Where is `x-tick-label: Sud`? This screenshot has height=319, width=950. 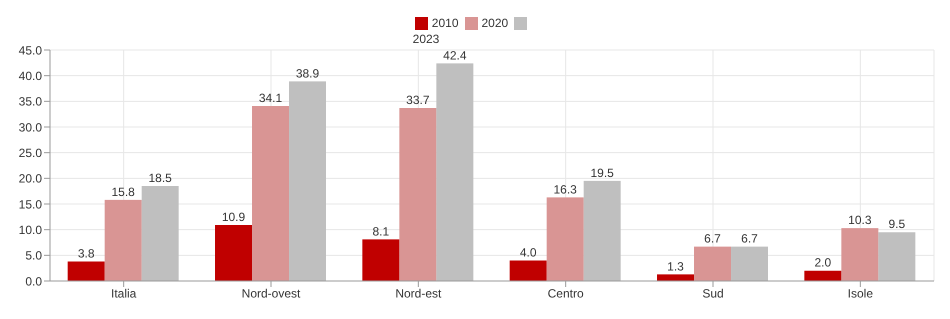
x-tick-label: Sud is located at coordinates (713, 293).